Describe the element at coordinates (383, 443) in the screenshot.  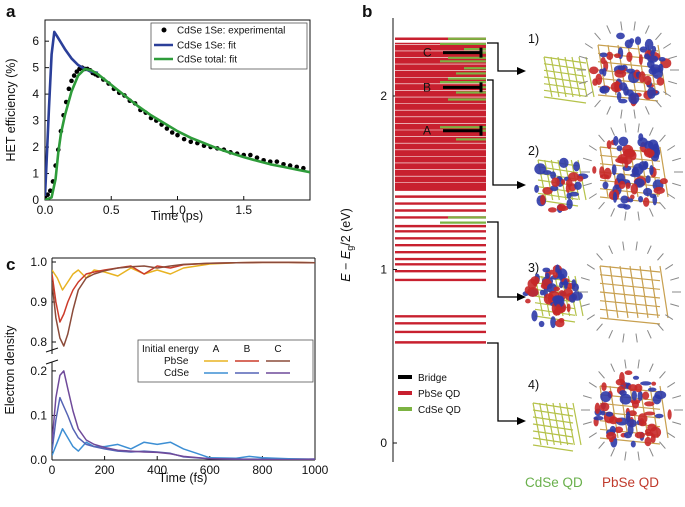
I see `b-ytick-label: 0` at that location.